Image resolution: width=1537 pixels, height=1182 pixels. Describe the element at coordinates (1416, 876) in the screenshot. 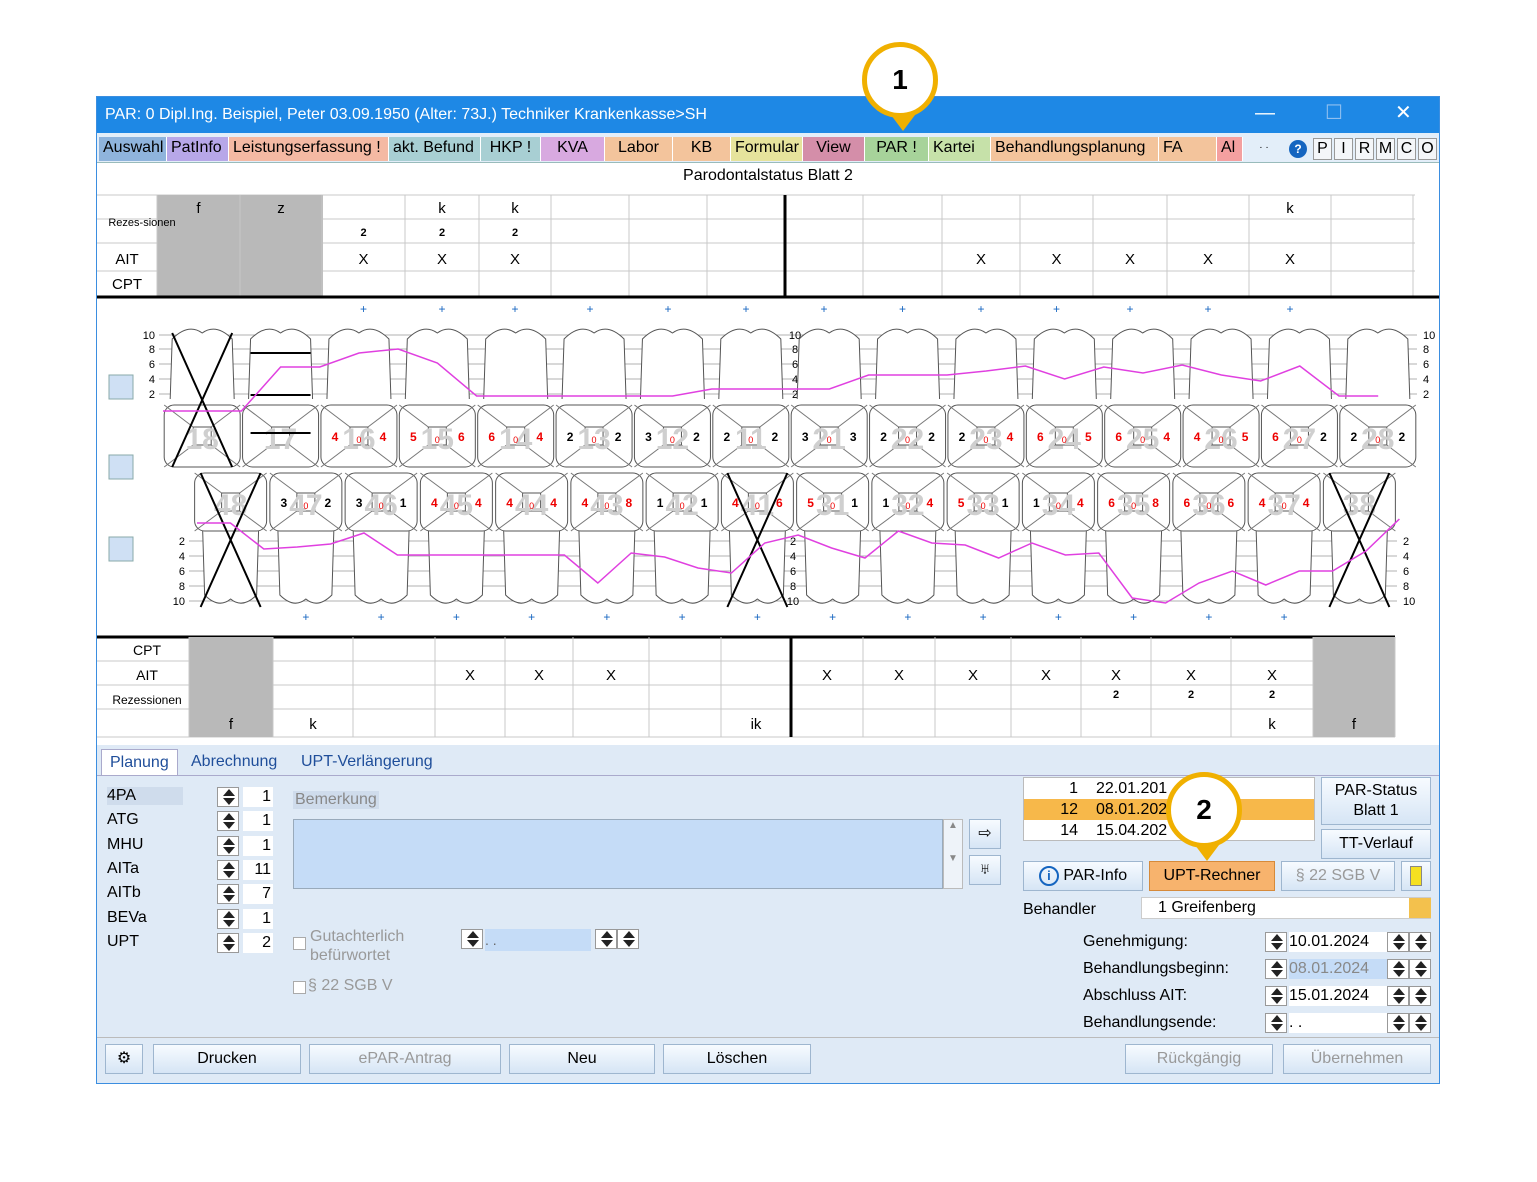

I see `clipboard-button` at that location.